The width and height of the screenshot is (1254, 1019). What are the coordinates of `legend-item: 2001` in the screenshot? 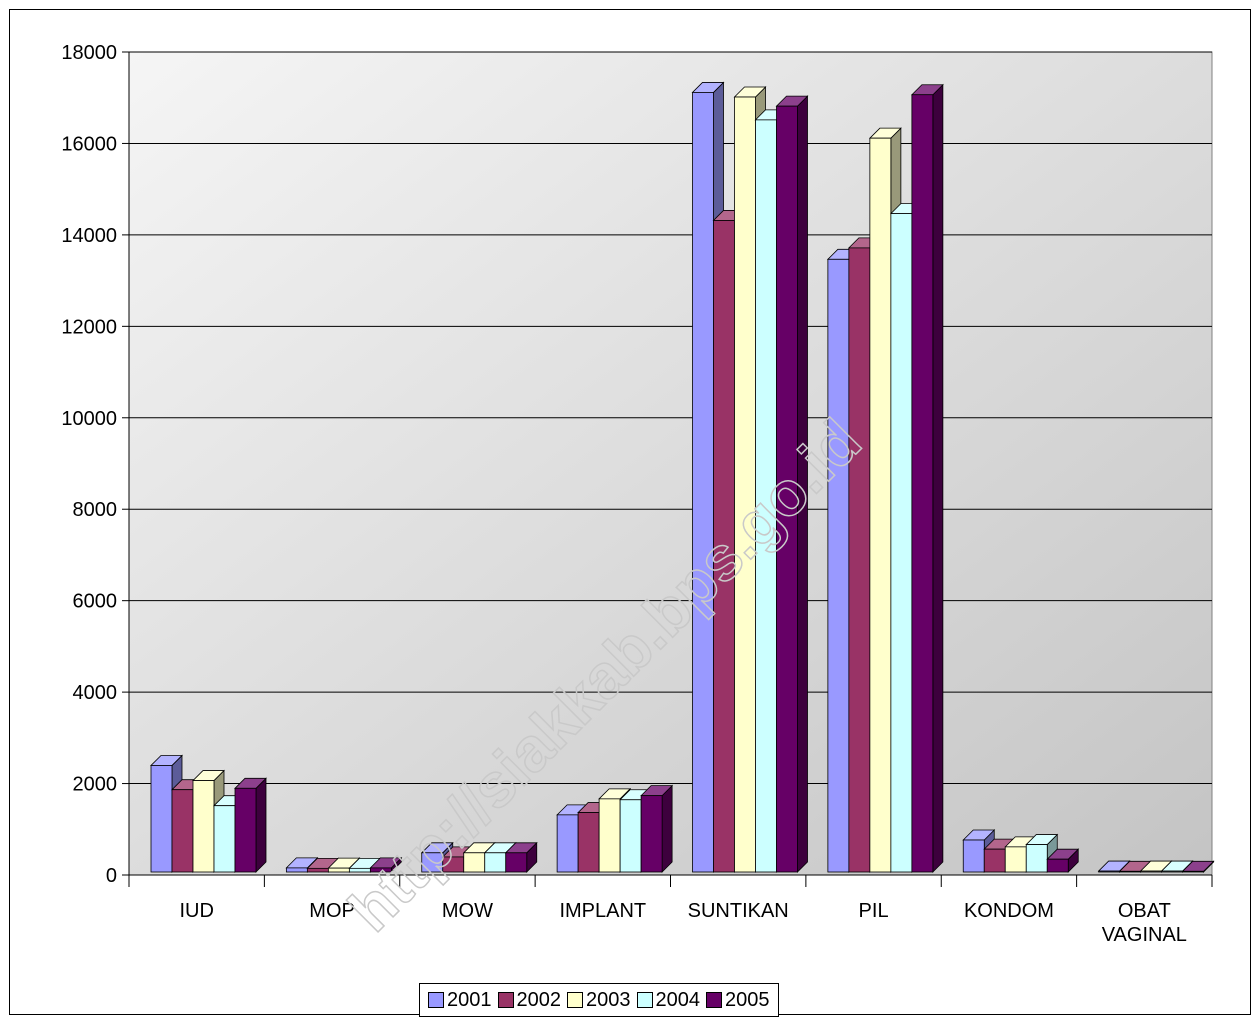 It's located at (460, 1000).